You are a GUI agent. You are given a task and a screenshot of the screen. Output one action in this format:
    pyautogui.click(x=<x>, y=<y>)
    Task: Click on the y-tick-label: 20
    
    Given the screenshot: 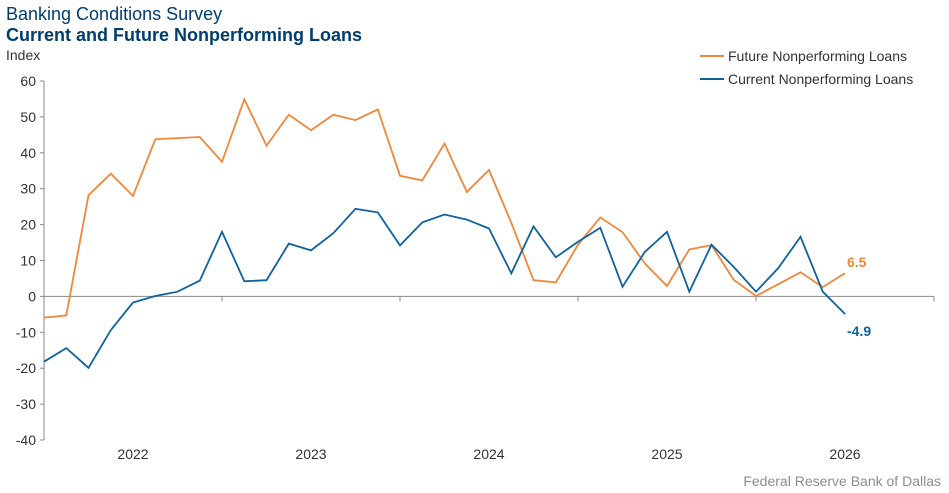 What is the action you would take?
    pyautogui.click(x=28, y=225)
    